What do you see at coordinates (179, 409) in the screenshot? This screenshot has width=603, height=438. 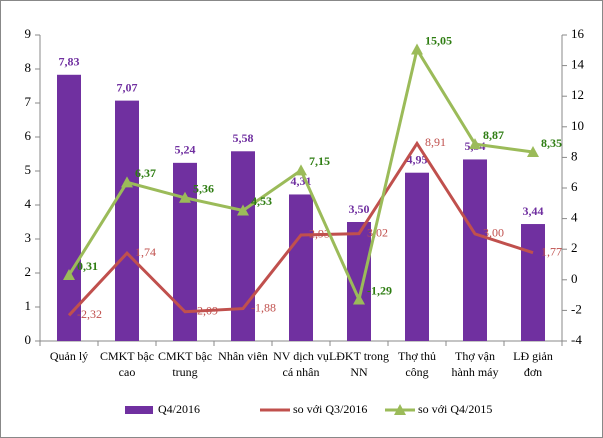 I see `legend-label: Q4/2016` at bounding box center [179, 409].